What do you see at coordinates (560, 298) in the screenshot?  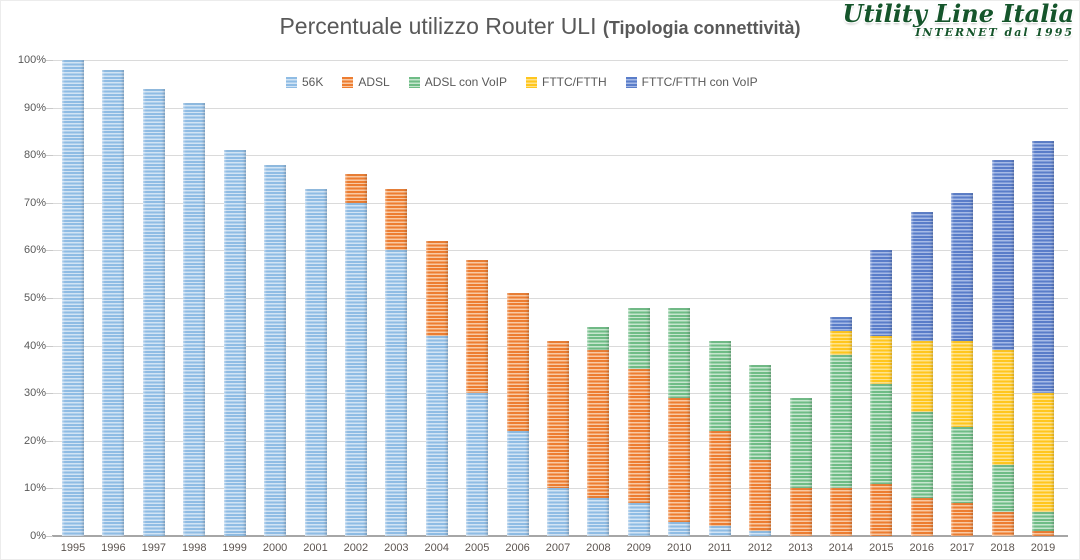 I see `gridline-50%` at bounding box center [560, 298].